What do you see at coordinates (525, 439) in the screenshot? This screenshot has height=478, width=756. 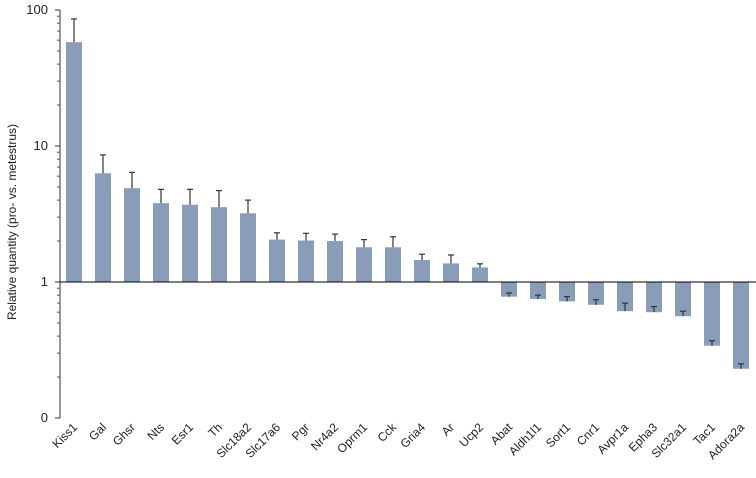 I see `x-tick-label: Aldh1l1` at bounding box center [525, 439].